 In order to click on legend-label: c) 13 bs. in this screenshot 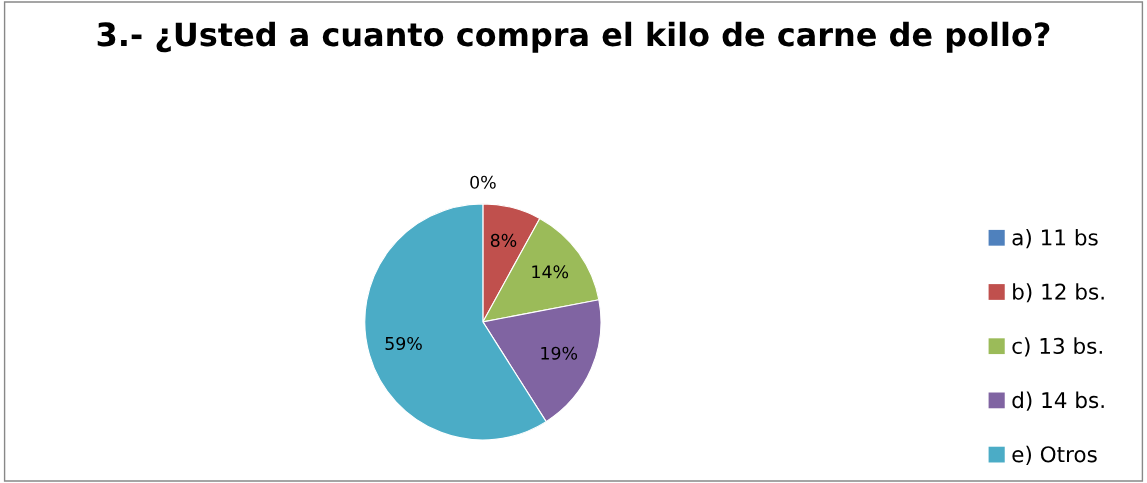, I will do `click(1057, 347)`.